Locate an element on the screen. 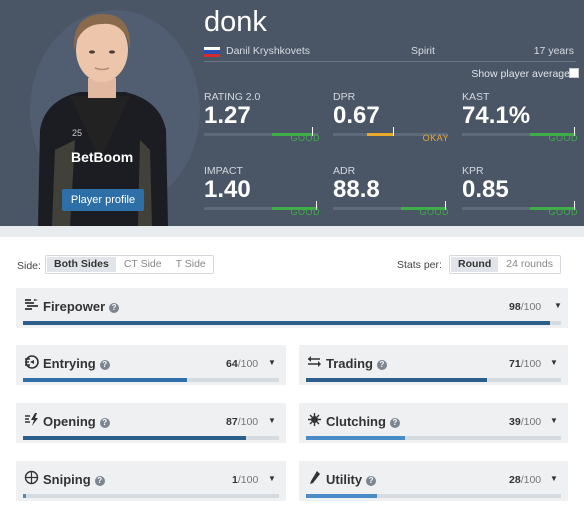 The width and height of the screenshot is (584, 521). show-average-label: Show player average is located at coordinates (520, 74).